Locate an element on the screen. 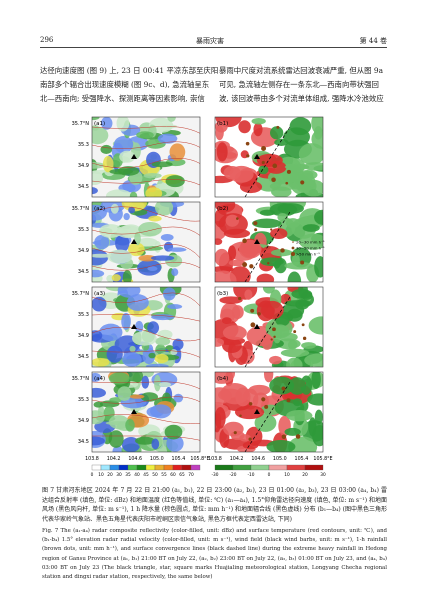 The height and width of the screenshot is (603, 427). text-line: 可见, 急流轴左侧存在一条东北—西南向带状强回 is located at coordinates (299, 84).